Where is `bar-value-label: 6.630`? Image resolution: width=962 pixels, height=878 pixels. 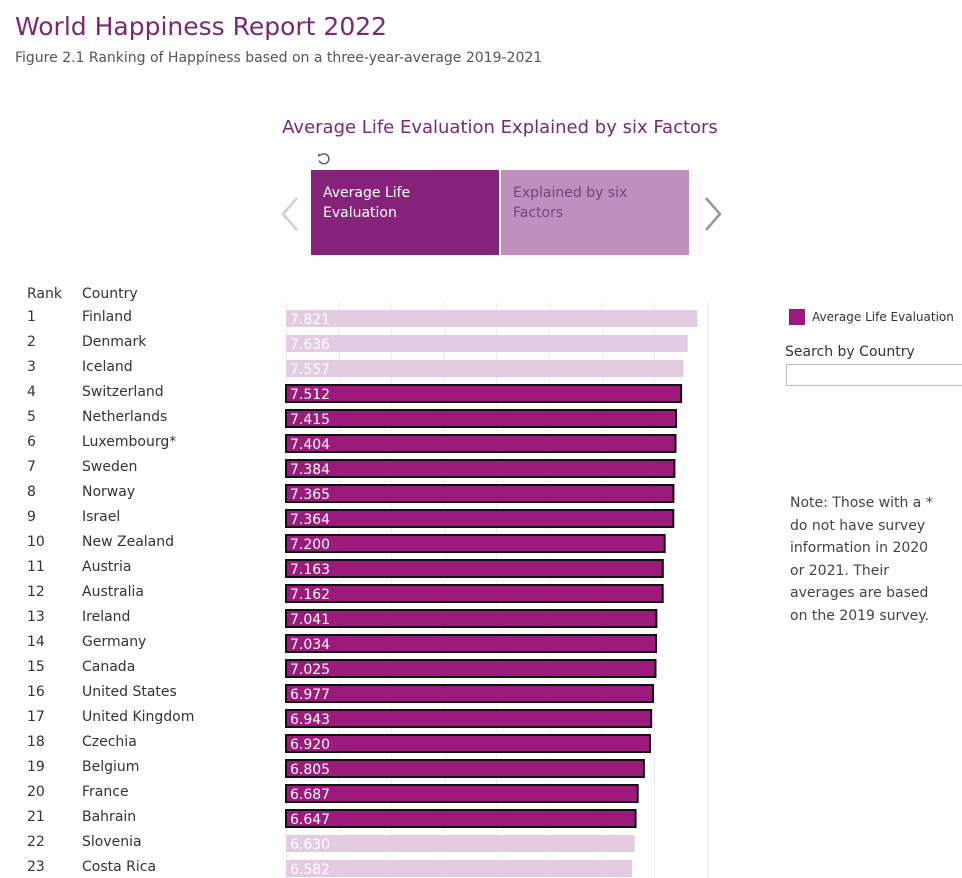 bar-value-label: 6.630 is located at coordinates (310, 845).